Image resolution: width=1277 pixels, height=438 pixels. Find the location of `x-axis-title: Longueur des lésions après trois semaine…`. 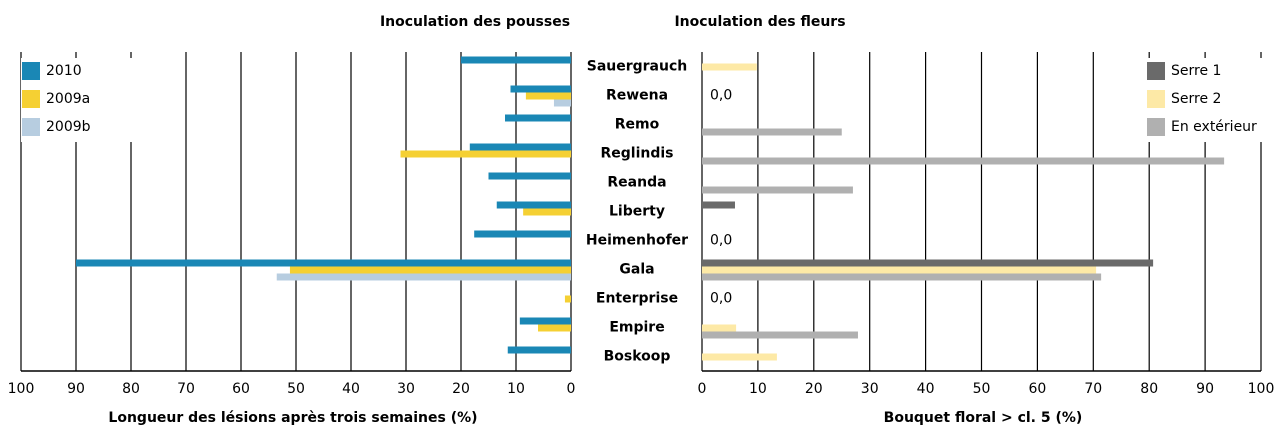

x-axis-title: Longueur des lésions après trois semaine… is located at coordinates (292, 418).